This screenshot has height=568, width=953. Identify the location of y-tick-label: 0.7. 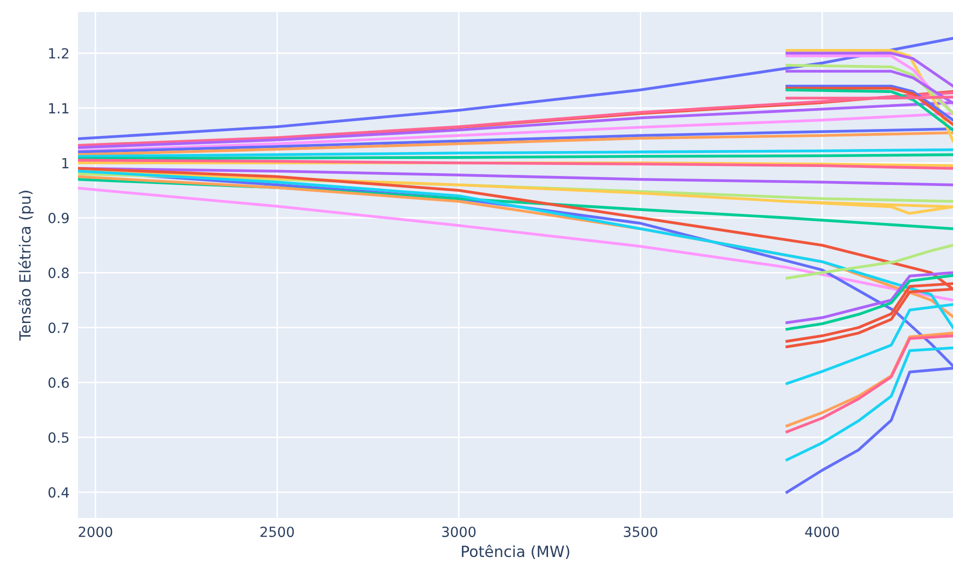
(58, 328).